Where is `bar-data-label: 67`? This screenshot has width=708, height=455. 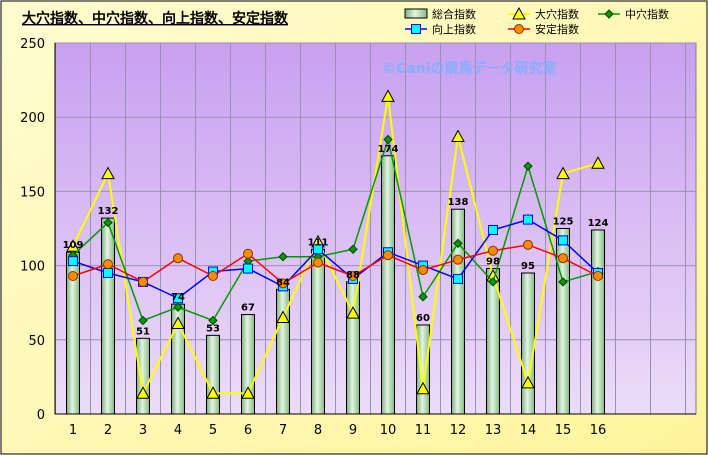
bar-data-label: 67 is located at coordinates (248, 308).